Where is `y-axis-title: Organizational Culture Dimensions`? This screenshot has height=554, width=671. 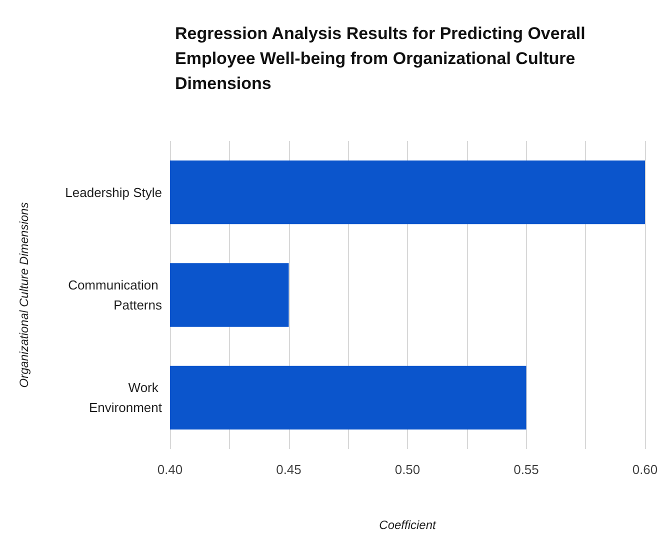
y-axis-title: Organizational Culture Dimensions is located at coordinates (24, 295).